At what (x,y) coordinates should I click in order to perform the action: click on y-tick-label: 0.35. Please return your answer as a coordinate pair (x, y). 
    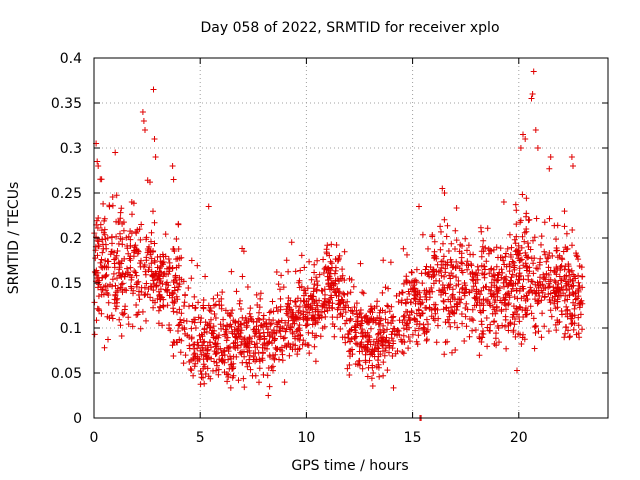
    Looking at the image, I should click on (66, 104).